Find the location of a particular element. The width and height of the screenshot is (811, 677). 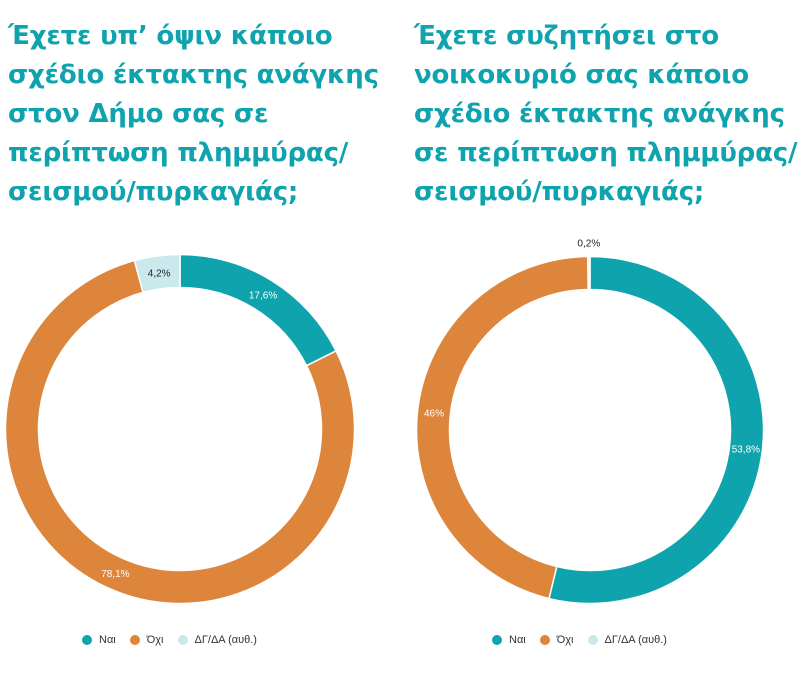

data-label-na: 4,2% is located at coordinates (159, 273).